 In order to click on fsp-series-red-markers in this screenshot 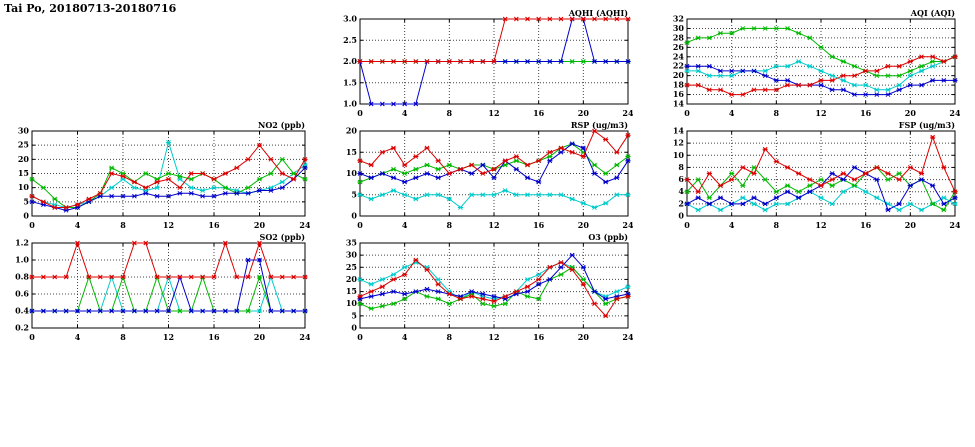, I will do `click(821, 164)`.